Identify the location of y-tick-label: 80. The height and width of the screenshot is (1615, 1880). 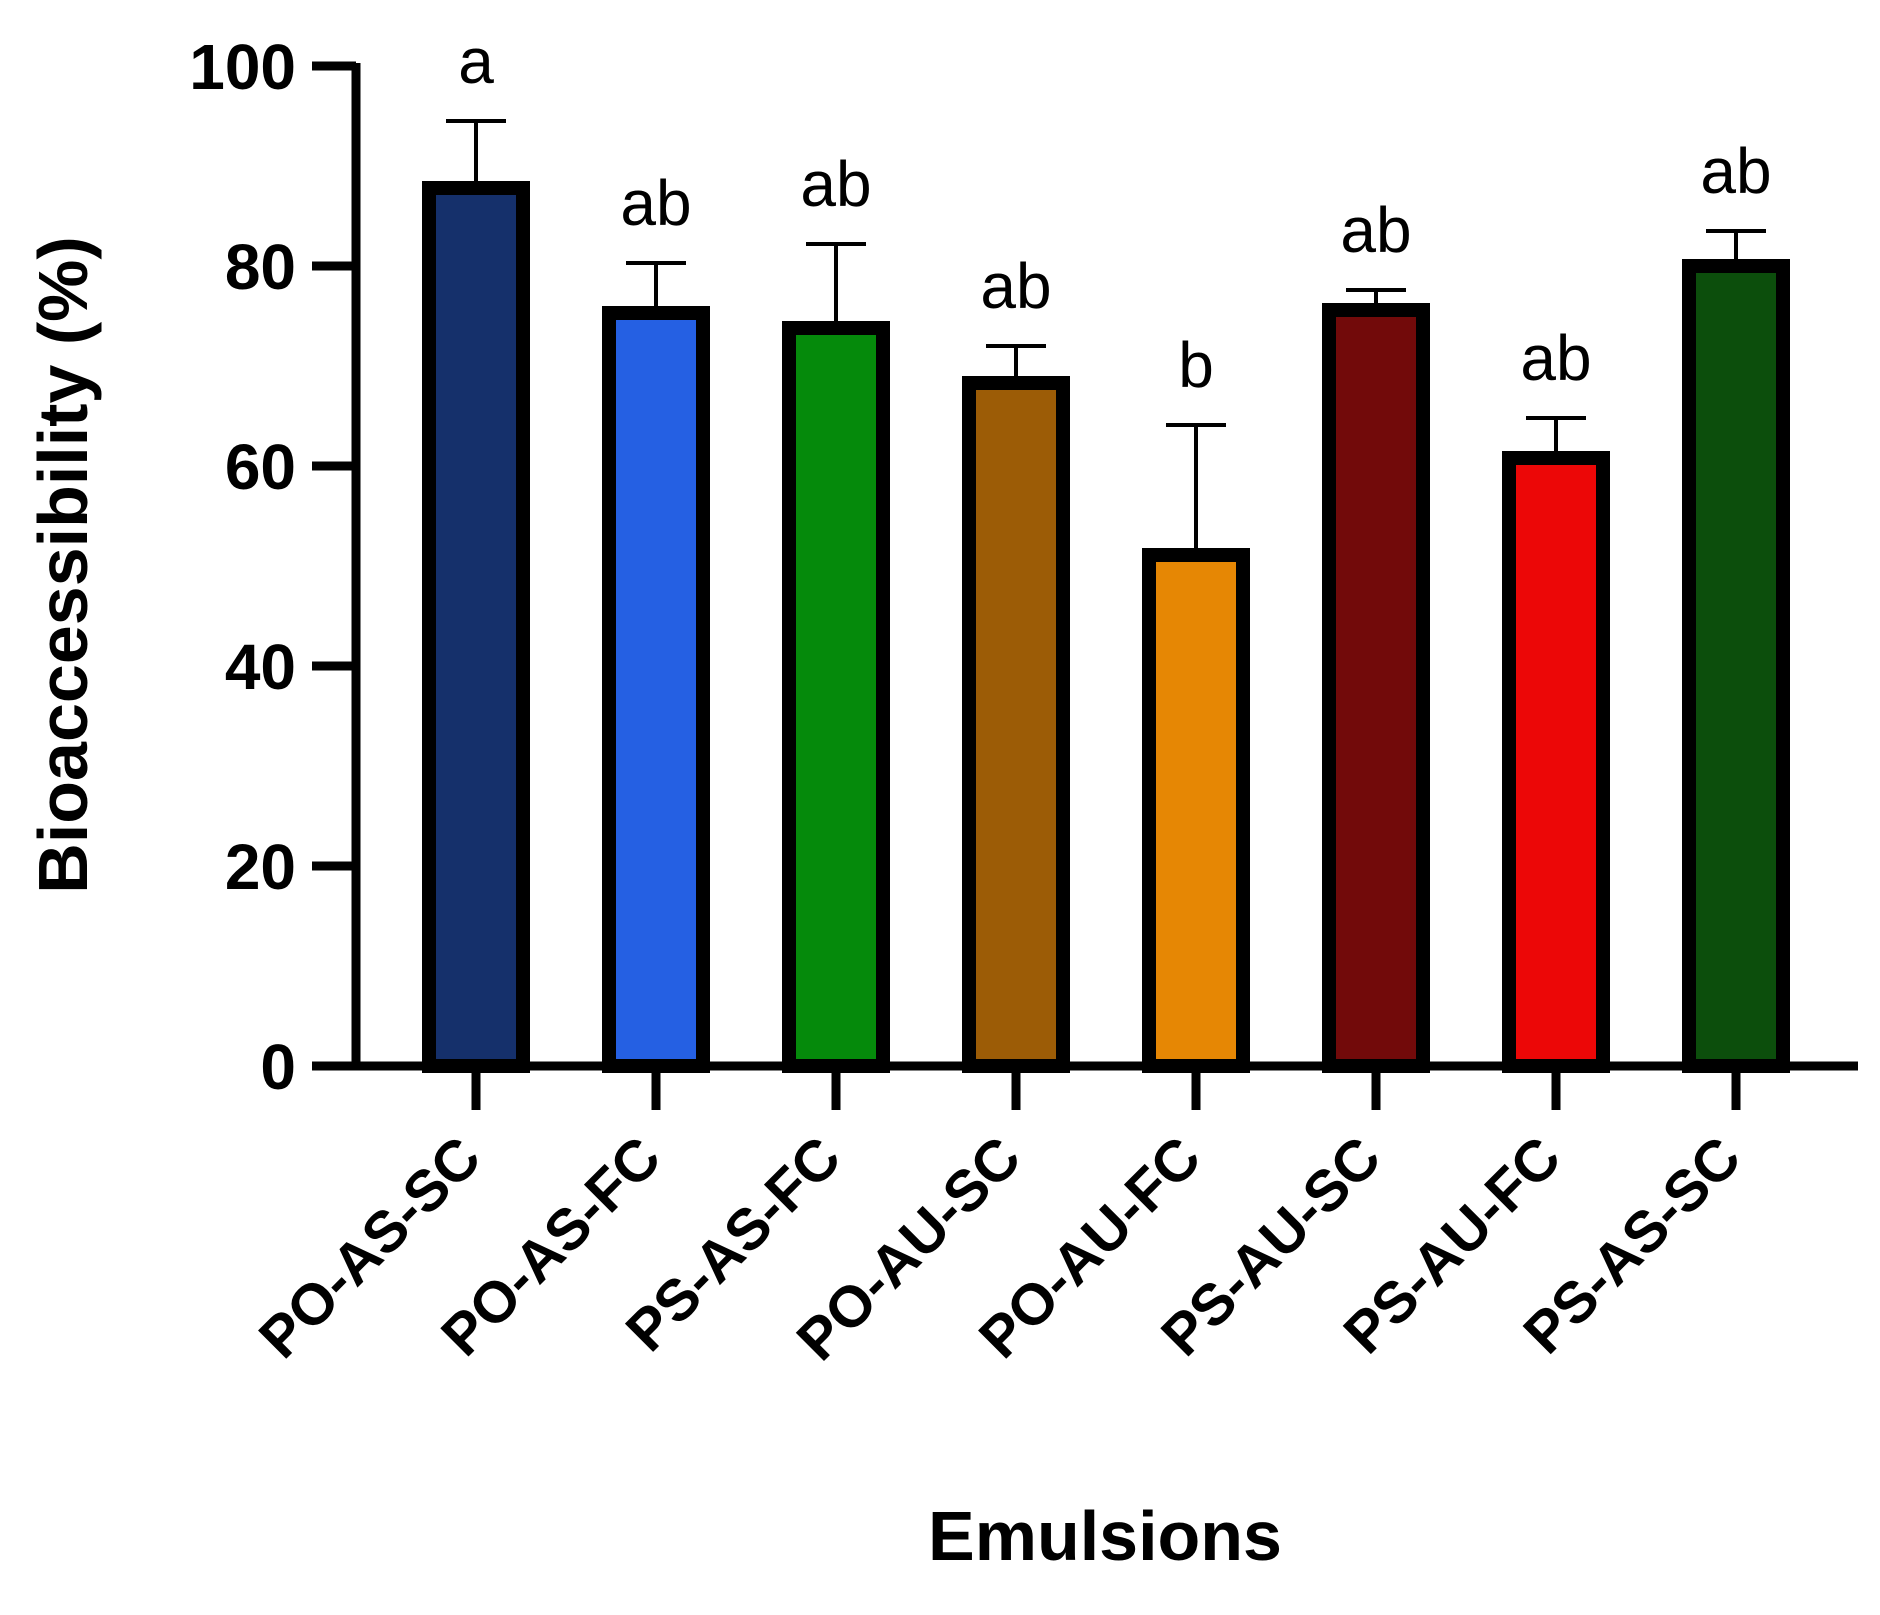
(260, 267).